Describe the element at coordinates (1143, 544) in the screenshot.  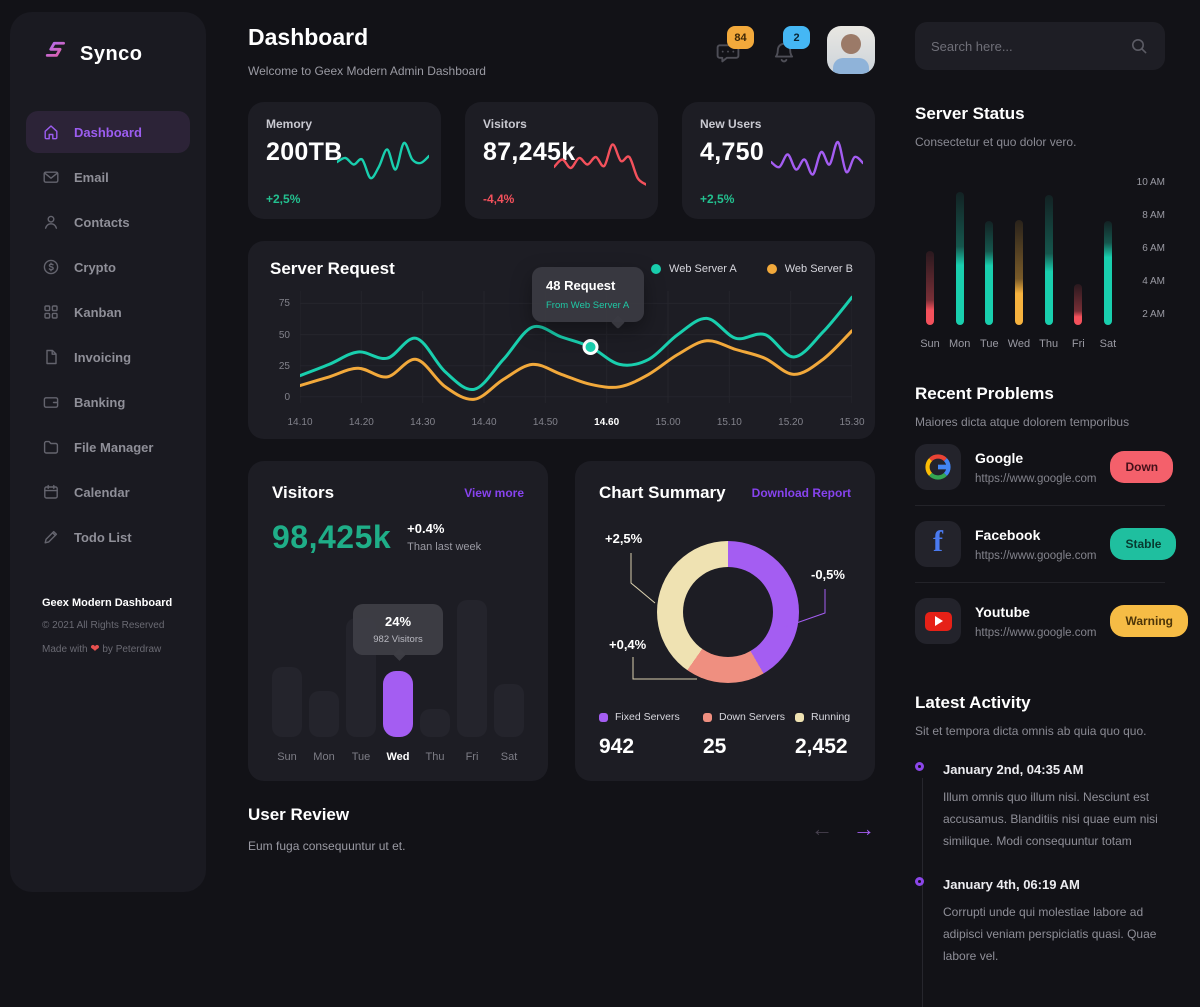
I see `status-badge: Stable` at that location.